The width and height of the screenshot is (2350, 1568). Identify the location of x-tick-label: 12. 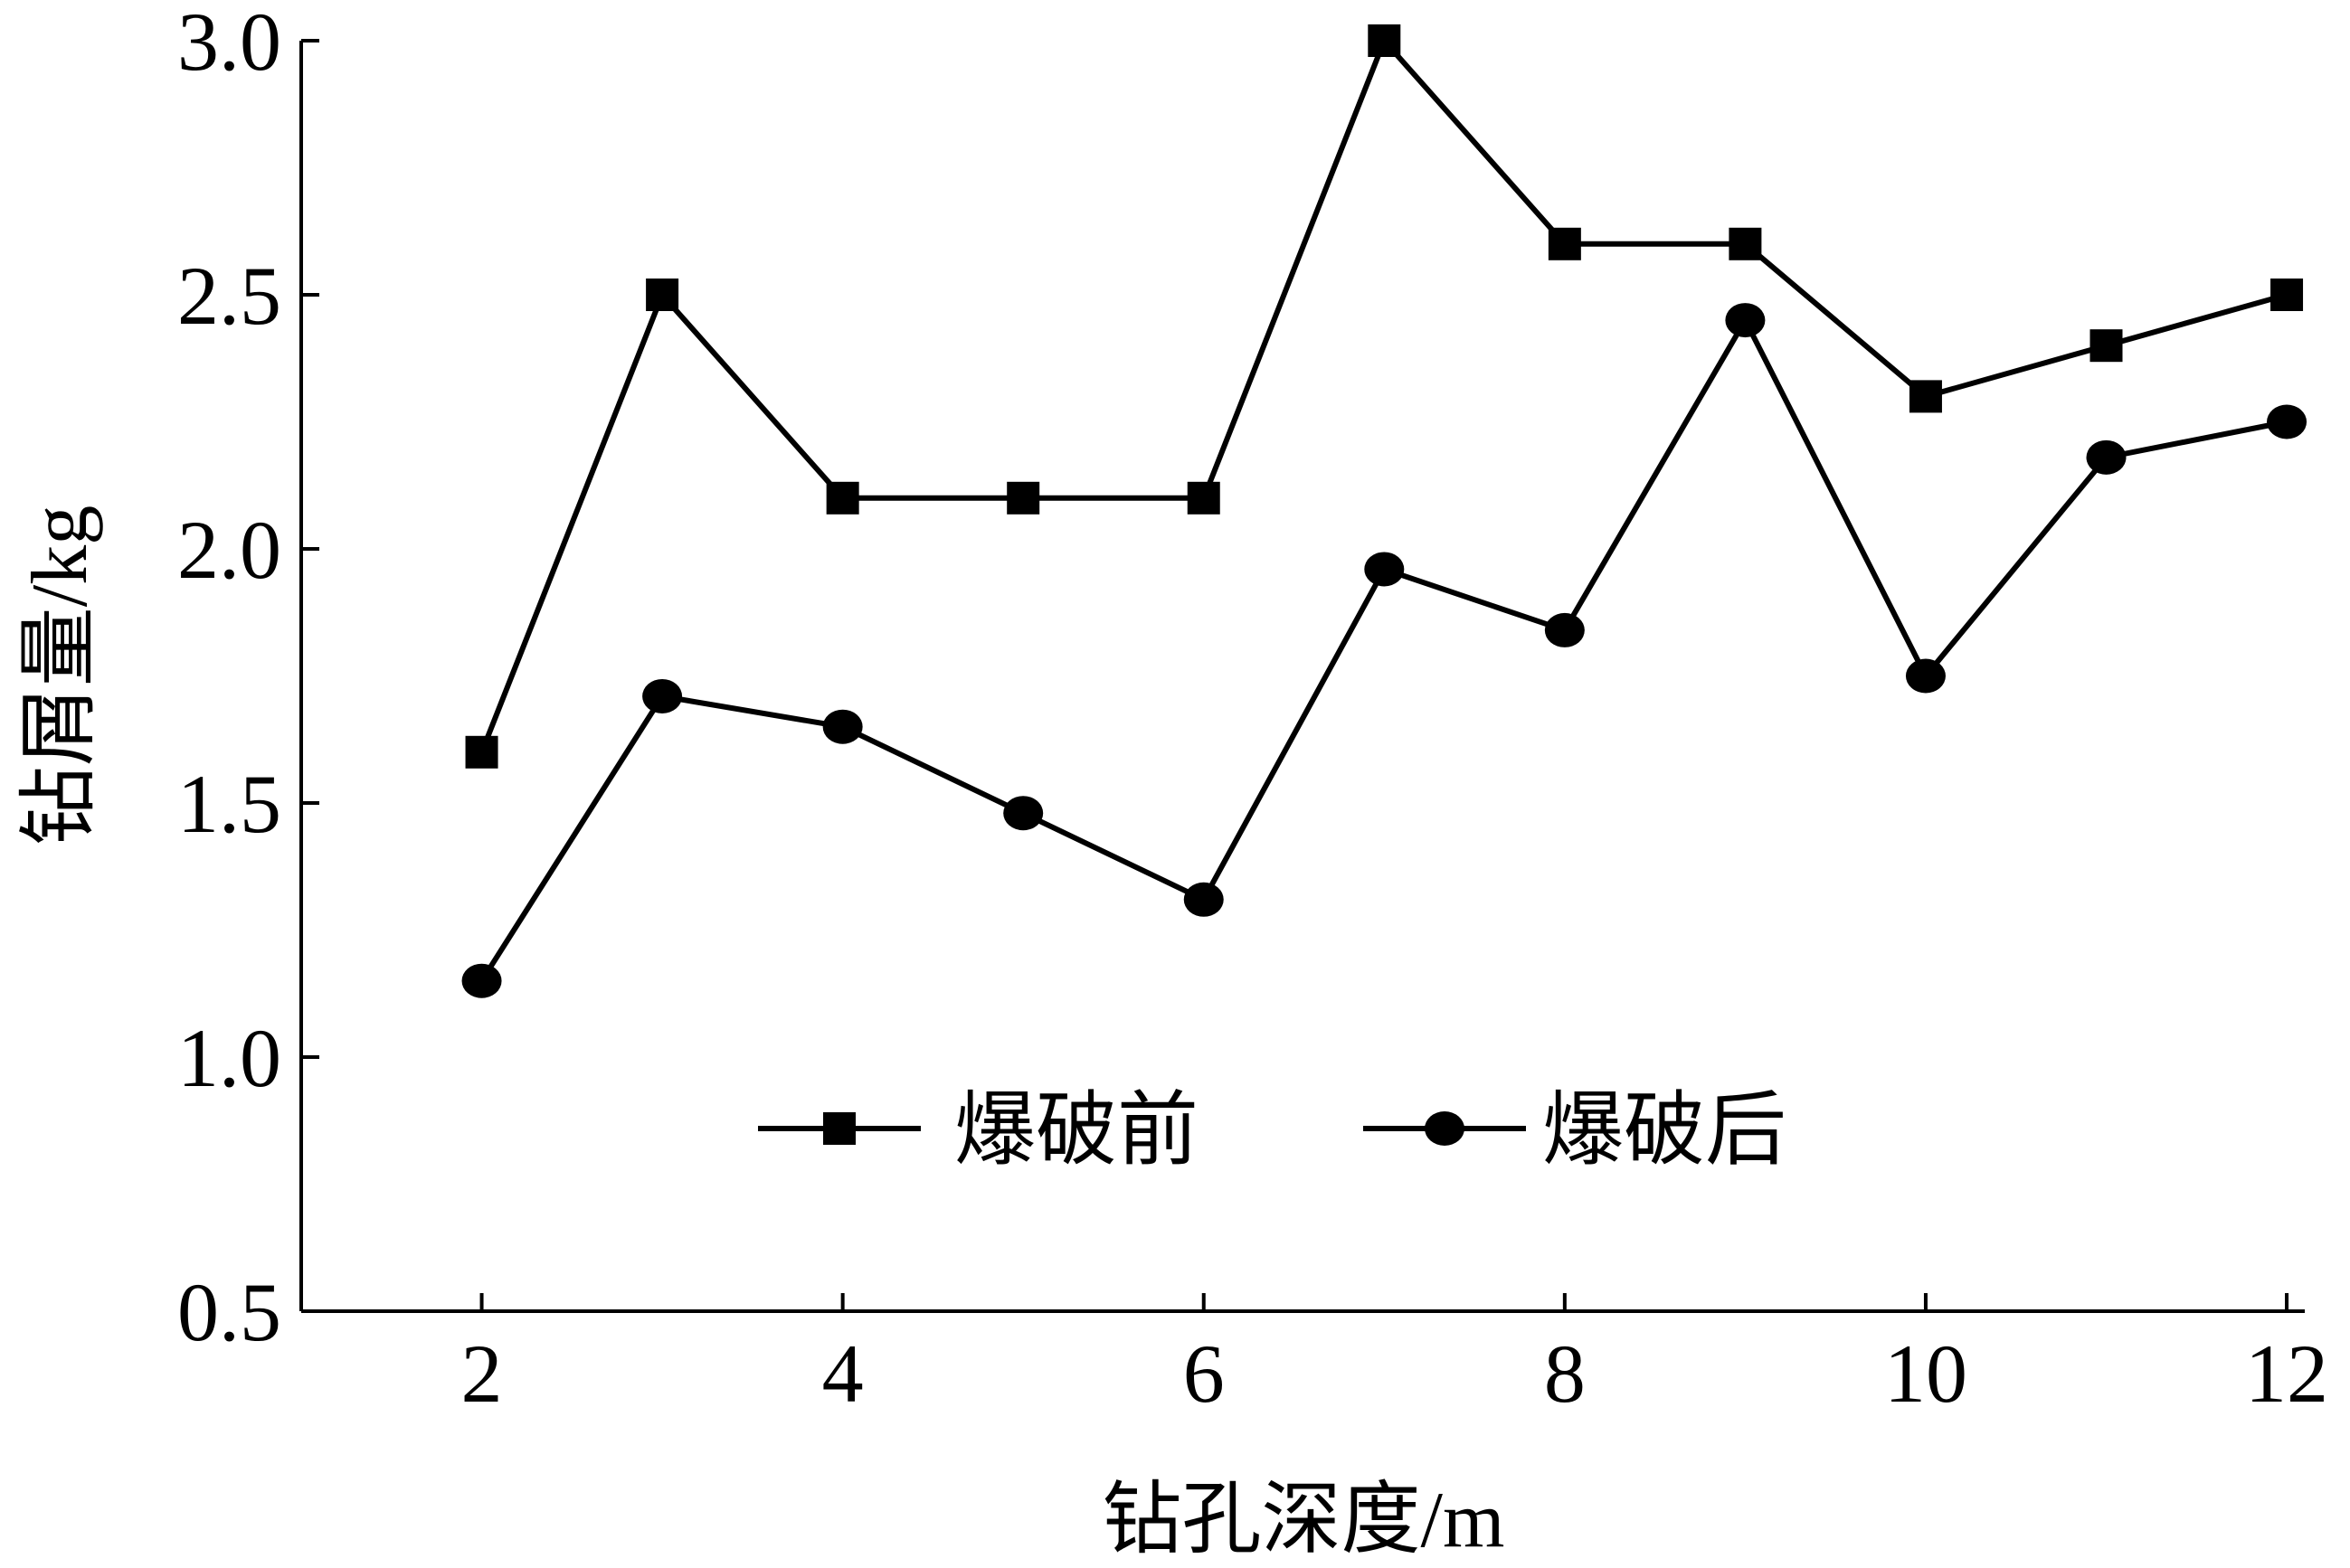
(2287, 1373).